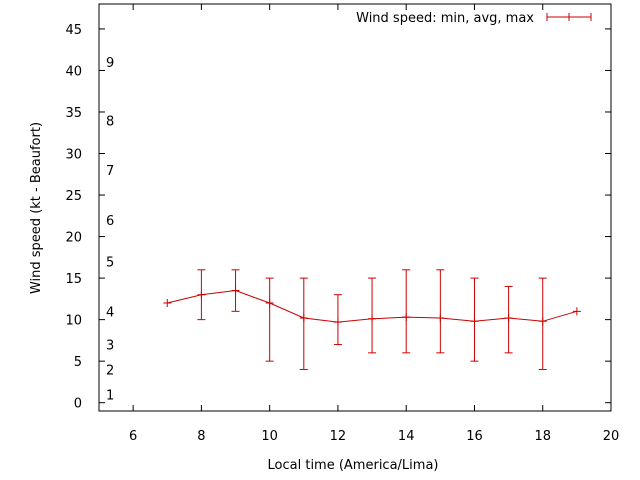  Describe the element at coordinates (73, 113) in the screenshot. I see `y-tick-label: 35` at that location.